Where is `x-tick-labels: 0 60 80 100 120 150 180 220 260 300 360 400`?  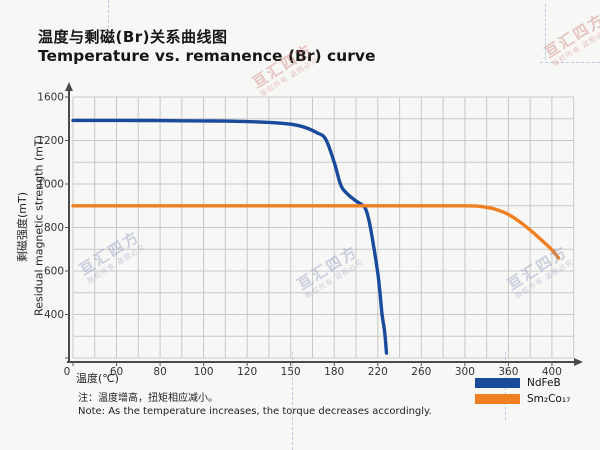 x-tick-labels: 0 60 80 100 120 150 180 220 260 300 360 400 is located at coordinates (313, 372).